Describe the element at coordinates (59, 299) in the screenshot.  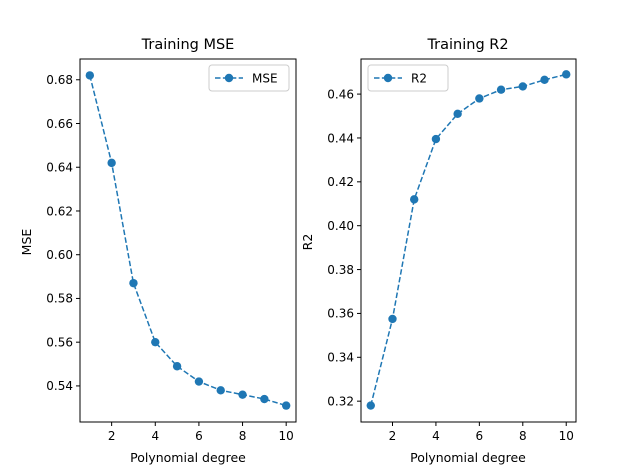
I see `y-tick-label: 0.58` at that location.